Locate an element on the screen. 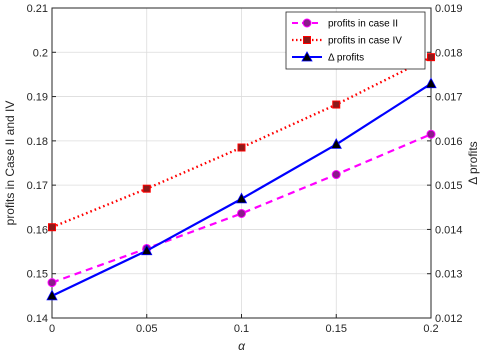 This screenshot has height=360, width=489. left-y-tick-label: 0.2 is located at coordinates (40, 53).